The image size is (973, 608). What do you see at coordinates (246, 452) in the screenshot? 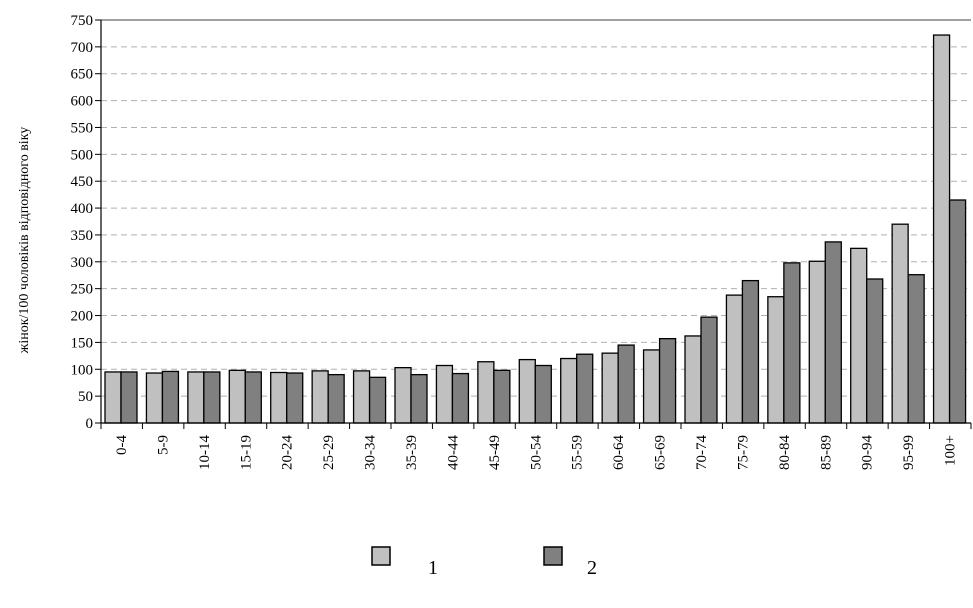
I see `x-tick-label: 15-19` at bounding box center [246, 452].